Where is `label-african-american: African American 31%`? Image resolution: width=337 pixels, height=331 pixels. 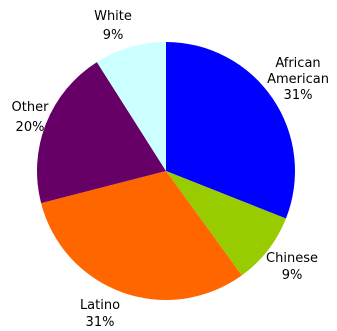 label-african-american: African American 31% is located at coordinates (298, 79).